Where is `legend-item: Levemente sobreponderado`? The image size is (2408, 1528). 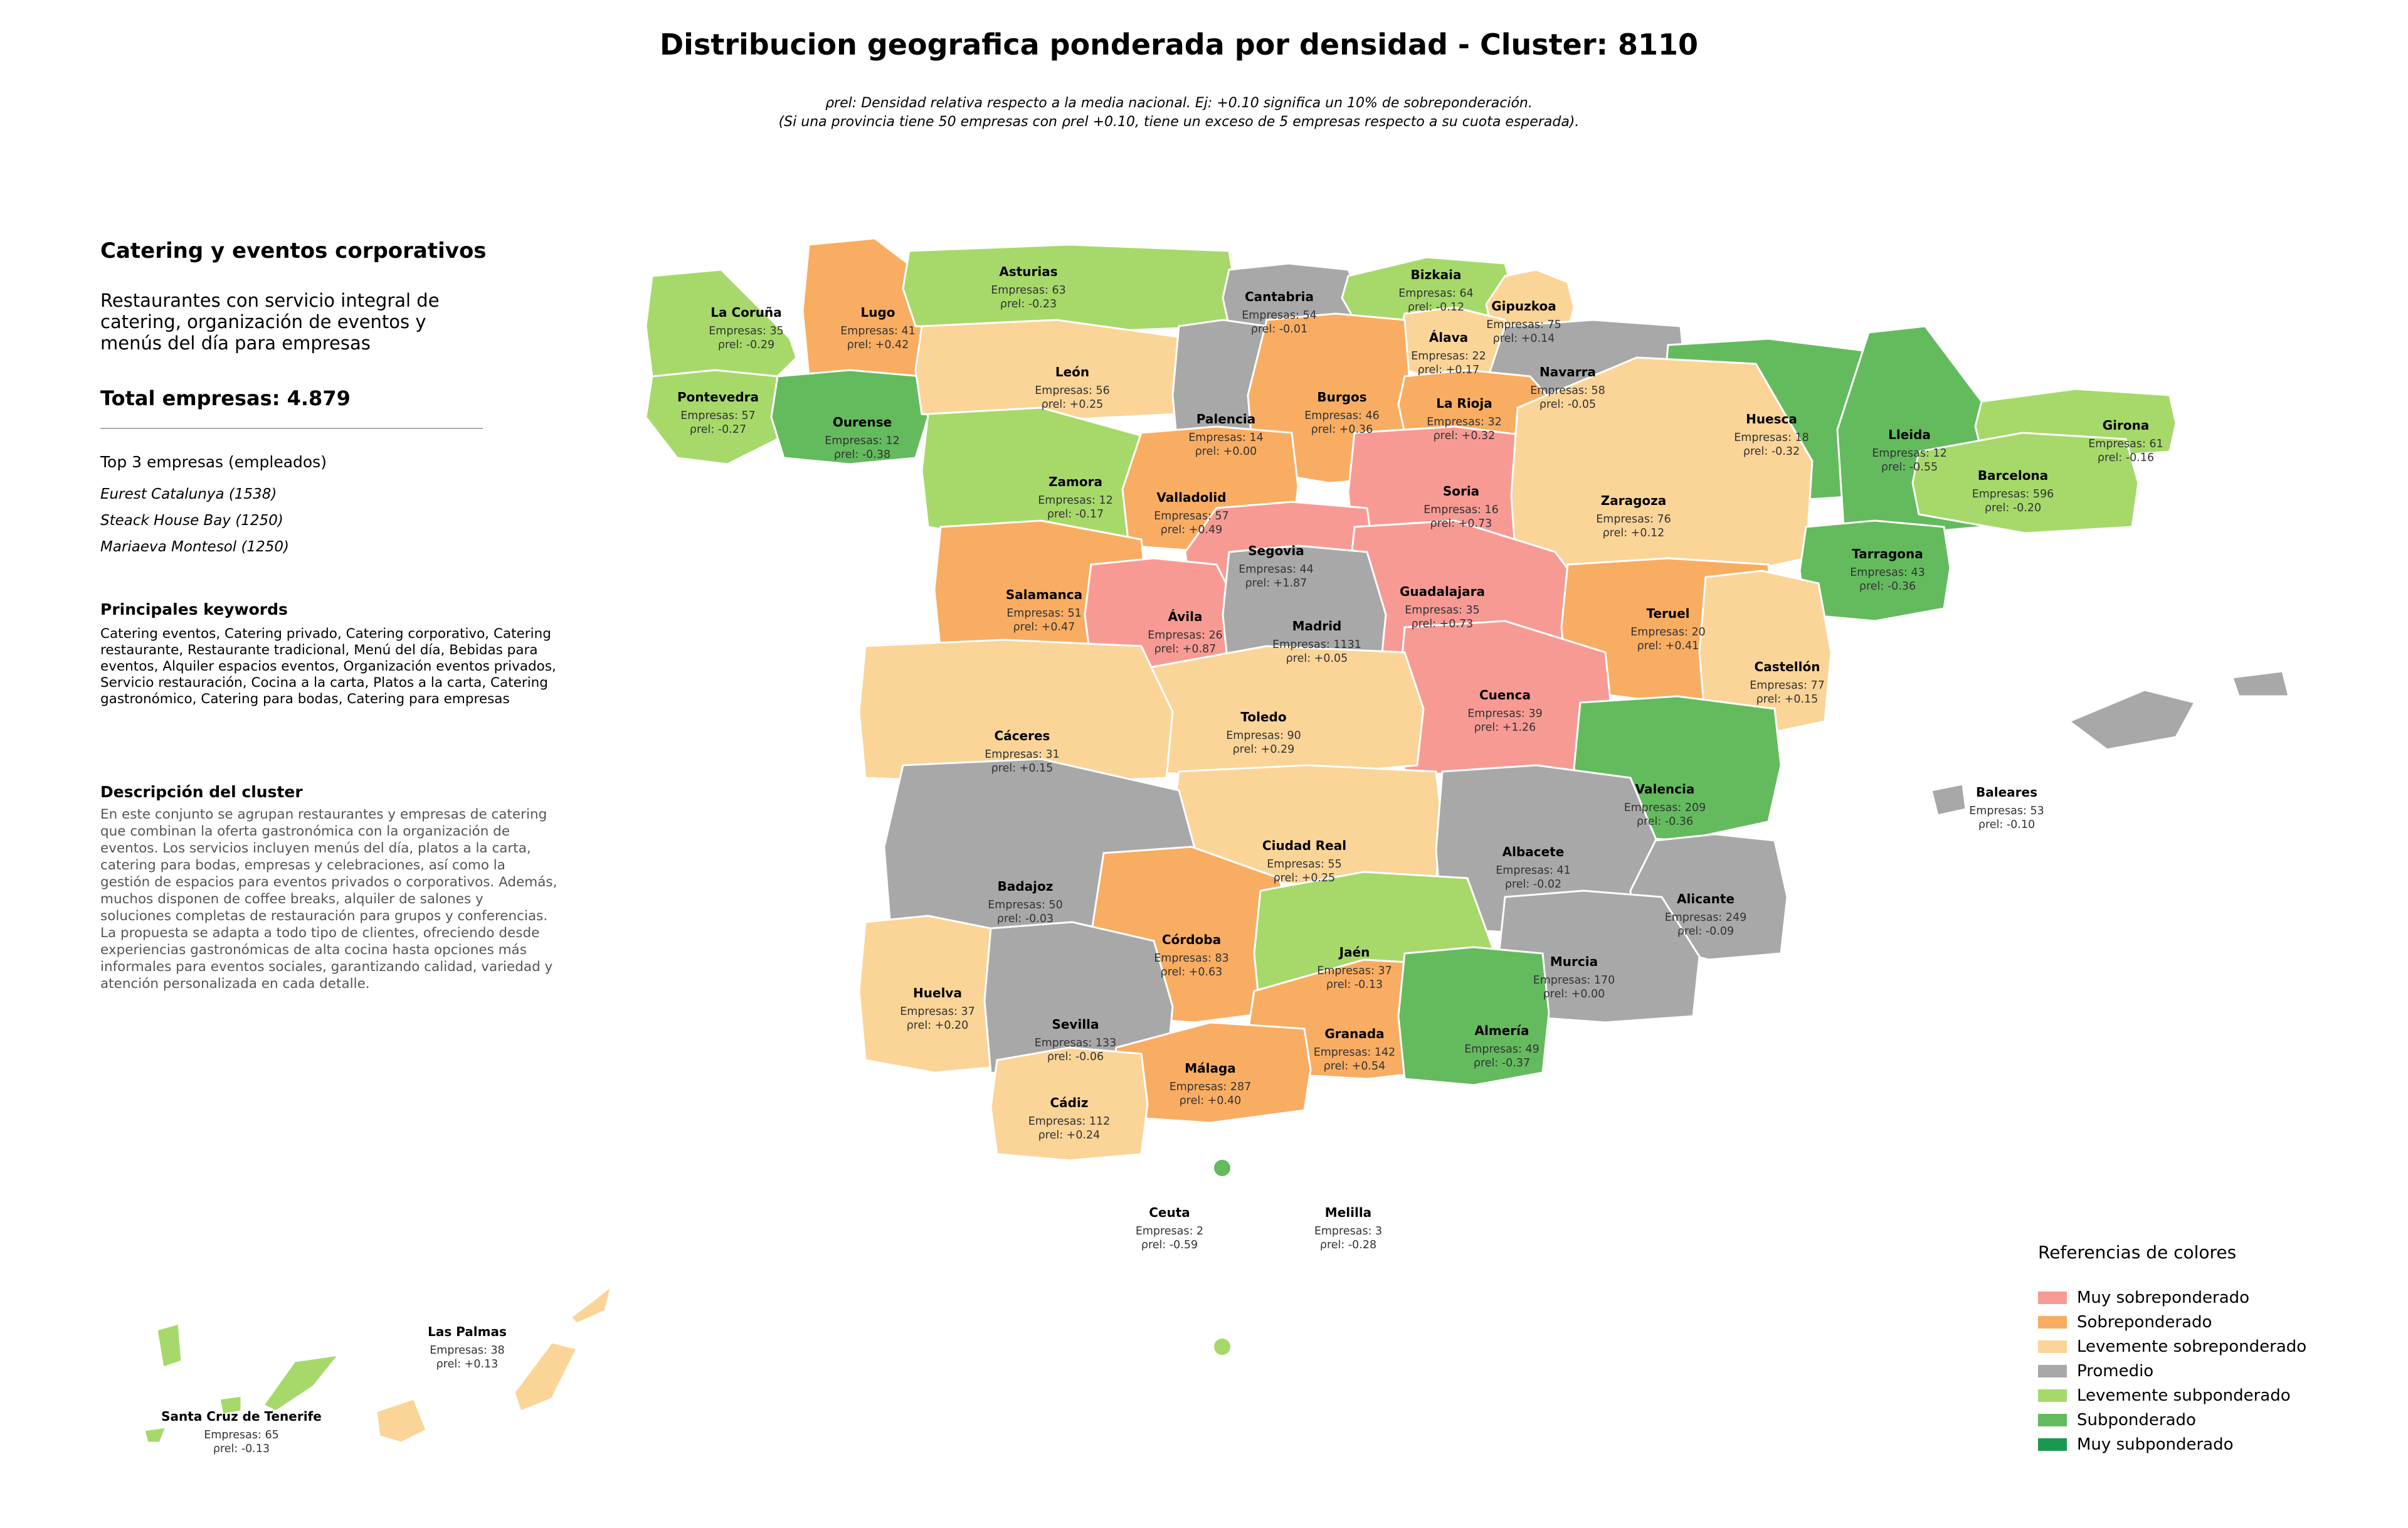 legend-item: Levemente sobreponderado is located at coordinates (2195, 1346).